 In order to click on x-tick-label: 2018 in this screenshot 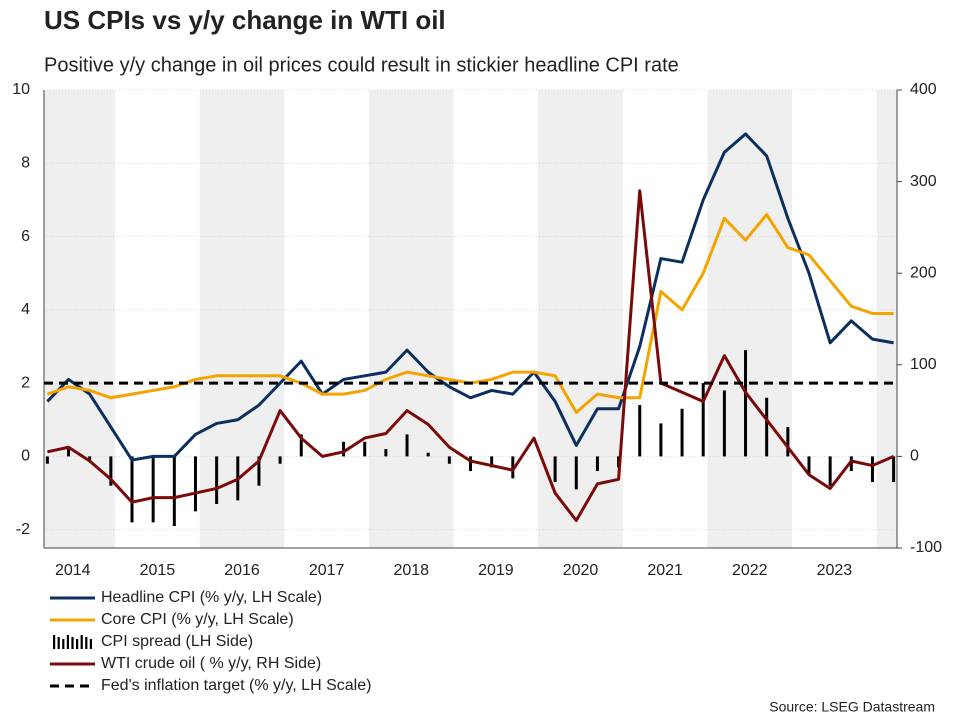, I will do `click(411, 570)`.